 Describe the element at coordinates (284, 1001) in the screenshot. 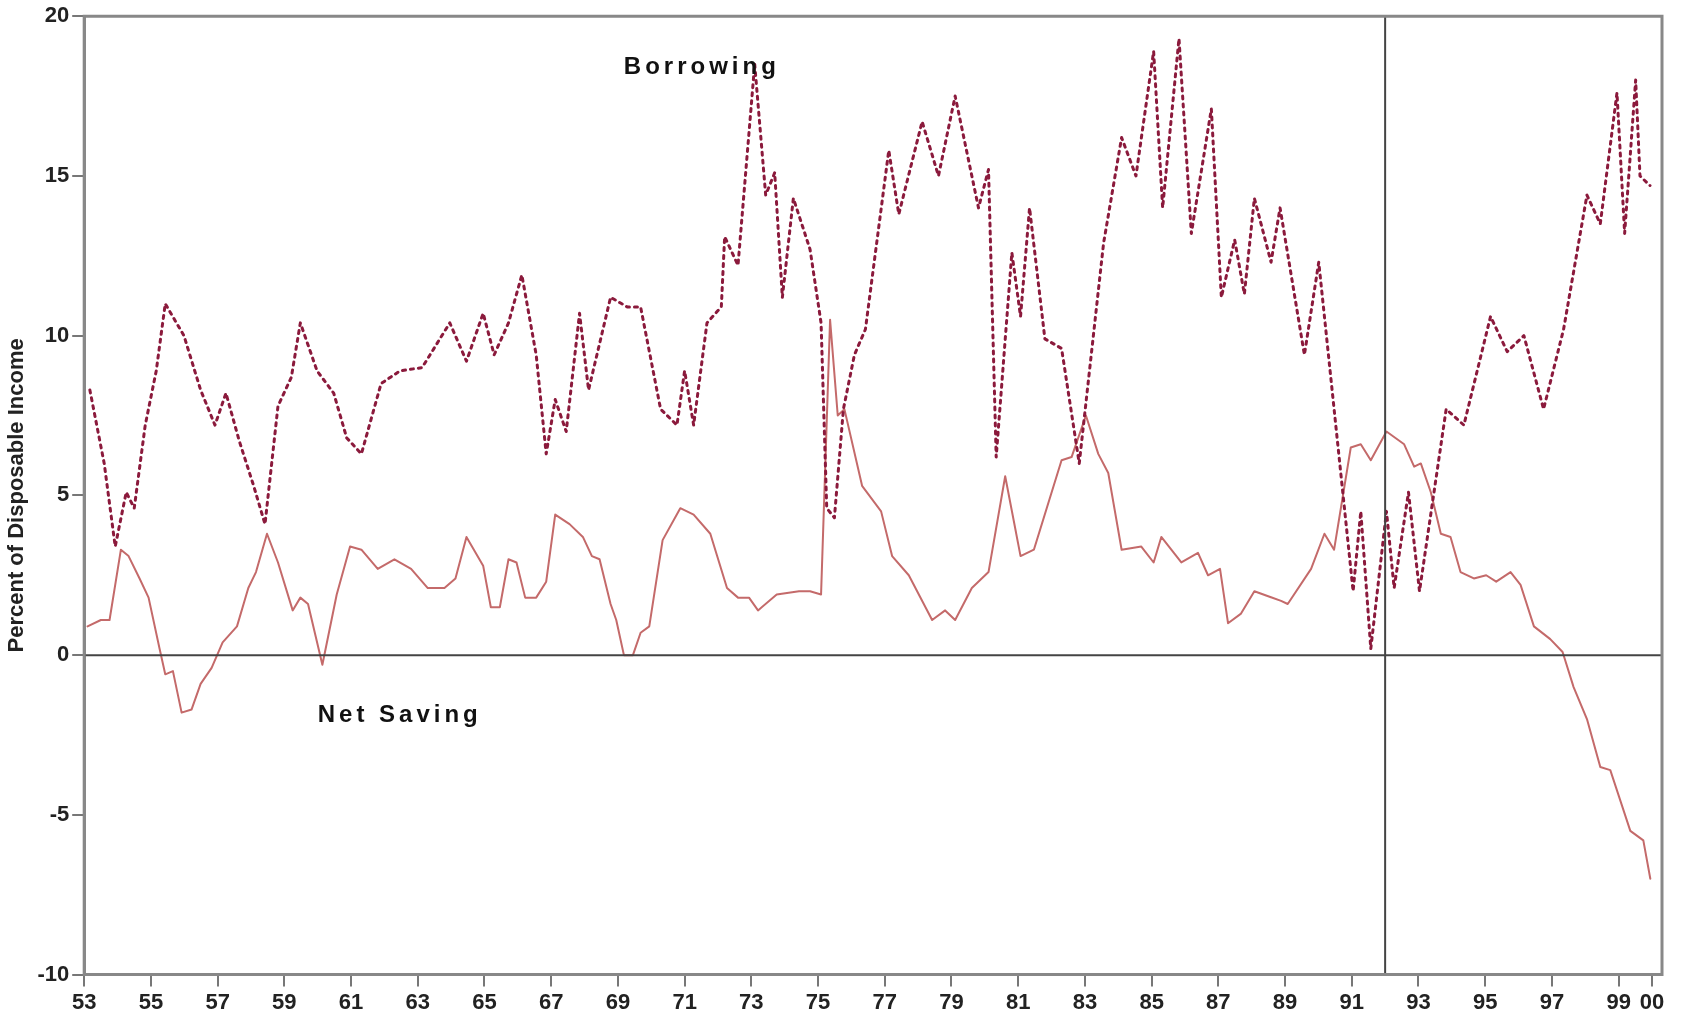

I see `x-tick-label: 59` at that location.